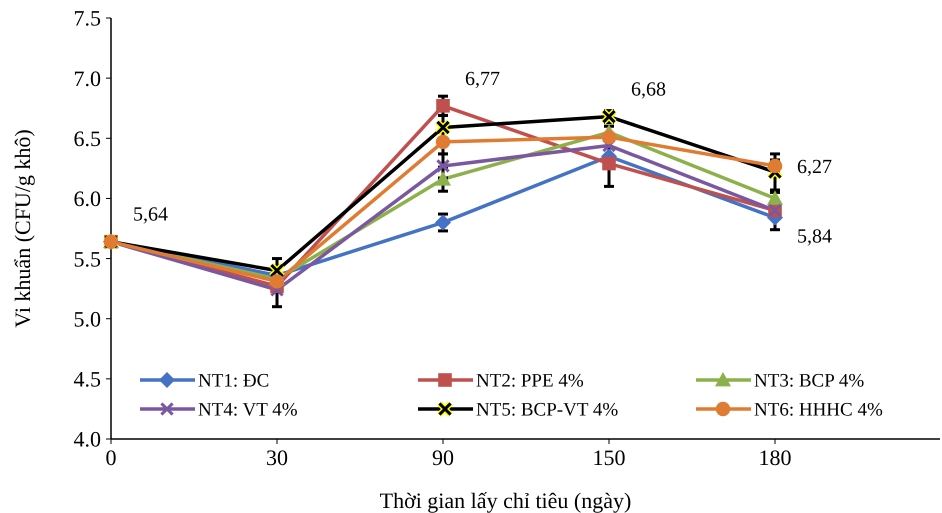  What do you see at coordinates (87, 199) in the screenshot?
I see `y-tick-label: 6.0` at bounding box center [87, 199].